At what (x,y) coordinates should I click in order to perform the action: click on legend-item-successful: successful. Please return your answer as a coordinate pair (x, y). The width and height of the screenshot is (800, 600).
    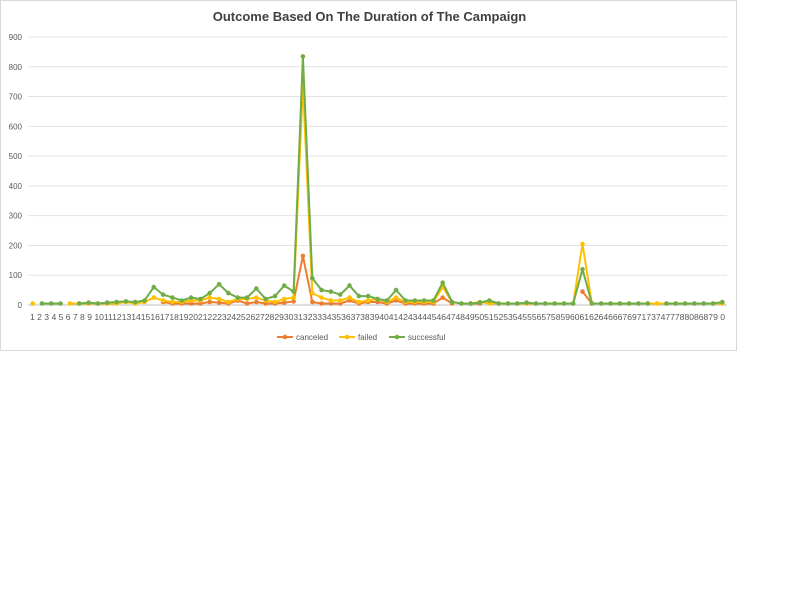
    Looking at the image, I should click on (417, 337).